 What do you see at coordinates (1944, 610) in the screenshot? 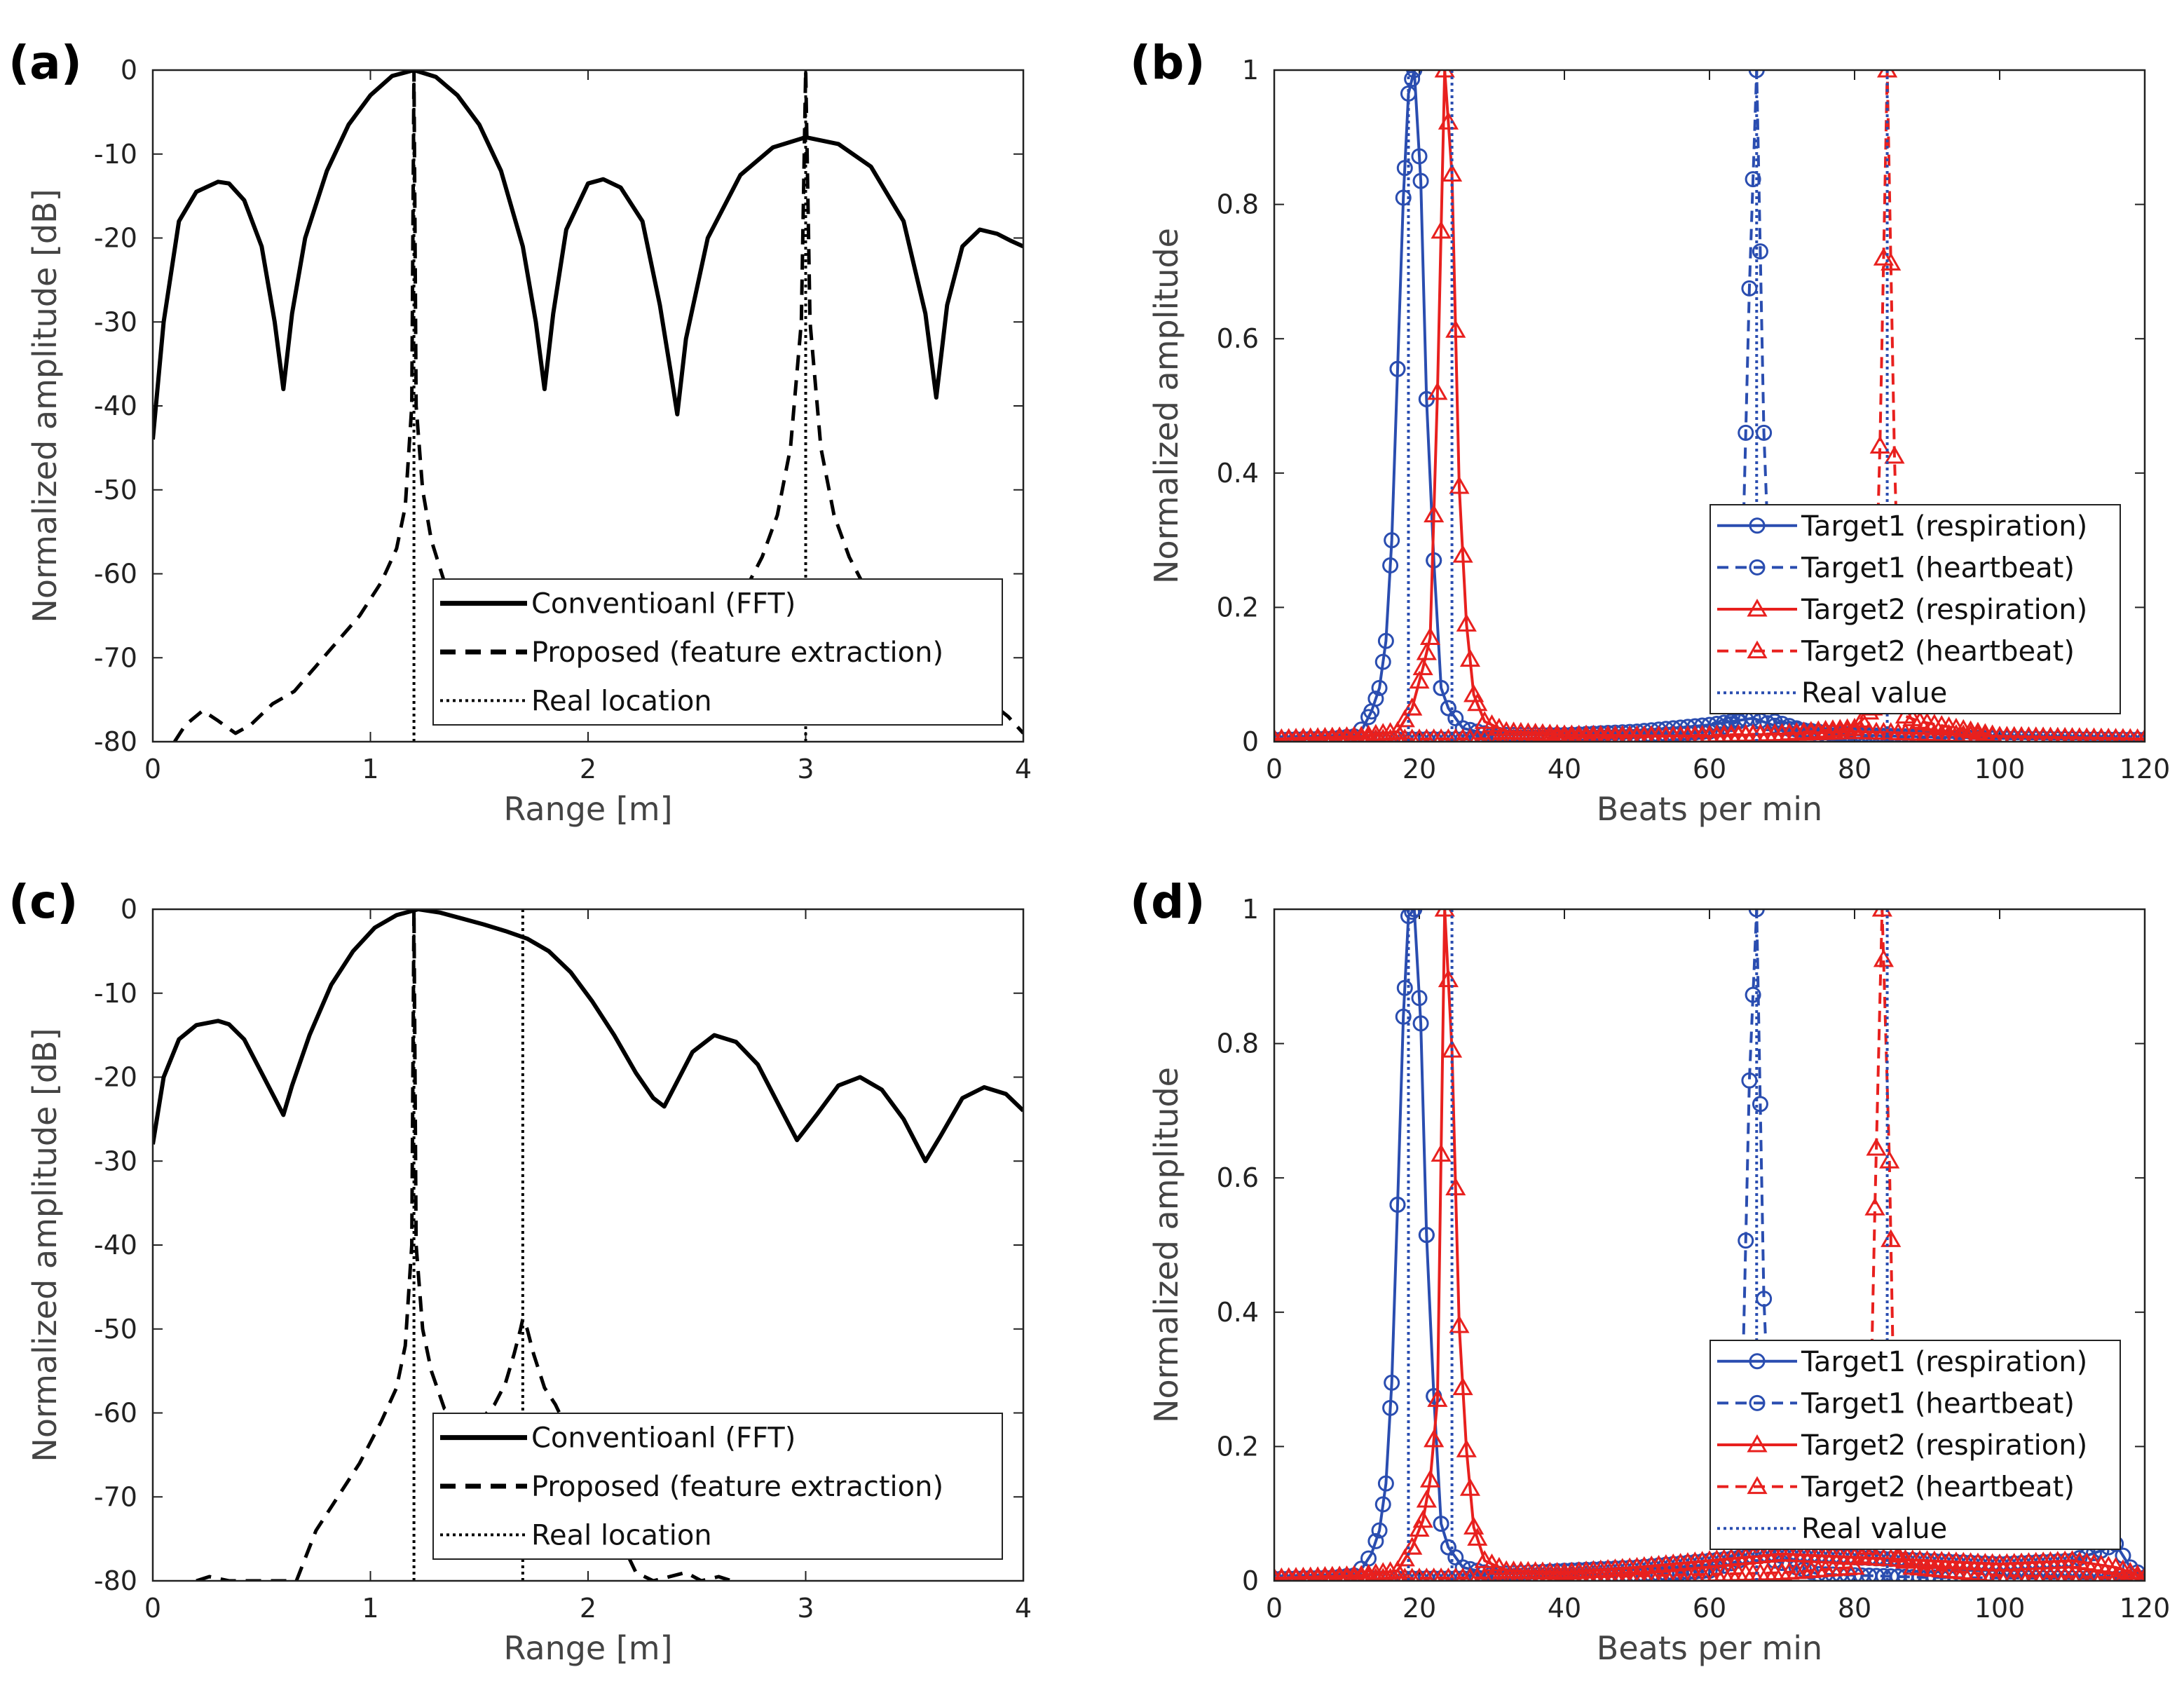
I see `legend-label-target2-respiration: Target2 (respiration)` at bounding box center [1944, 610].